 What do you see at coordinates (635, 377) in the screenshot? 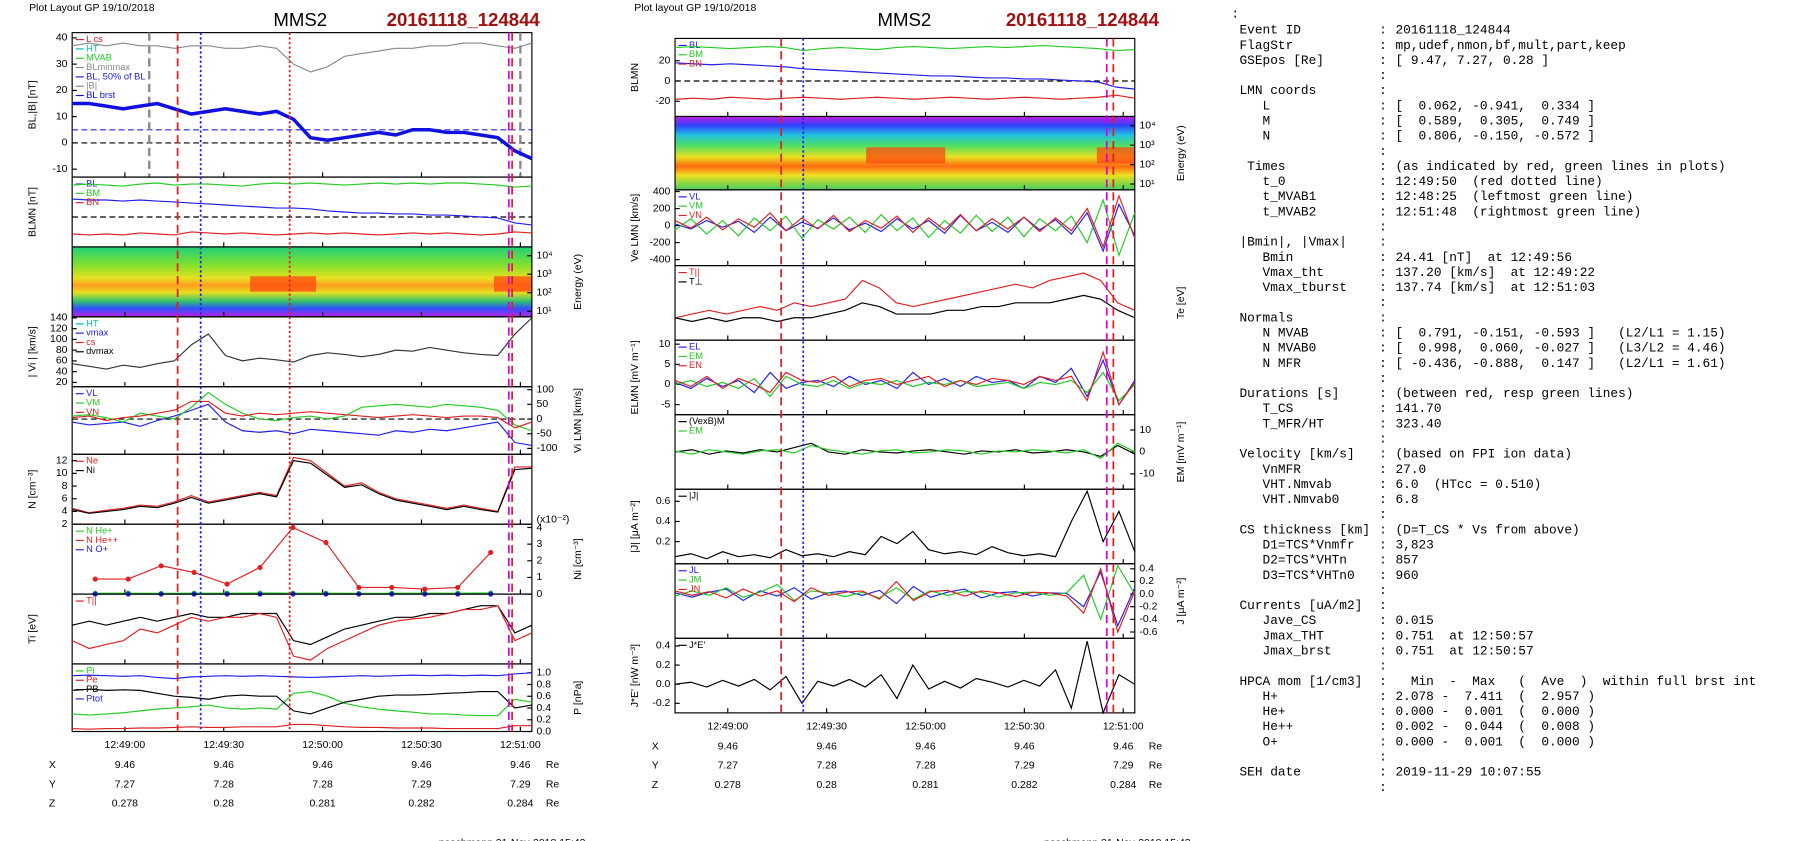
I see `y-axis-label: ELMN [mV m⁻¹]` at bounding box center [635, 377].